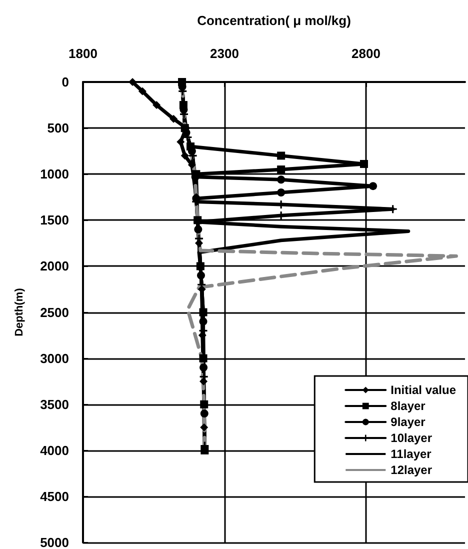 The width and height of the screenshot is (468, 549). What do you see at coordinates (408, 406) in the screenshot?
I see `legend-label: 8layer` at bounding box center [408, 406].